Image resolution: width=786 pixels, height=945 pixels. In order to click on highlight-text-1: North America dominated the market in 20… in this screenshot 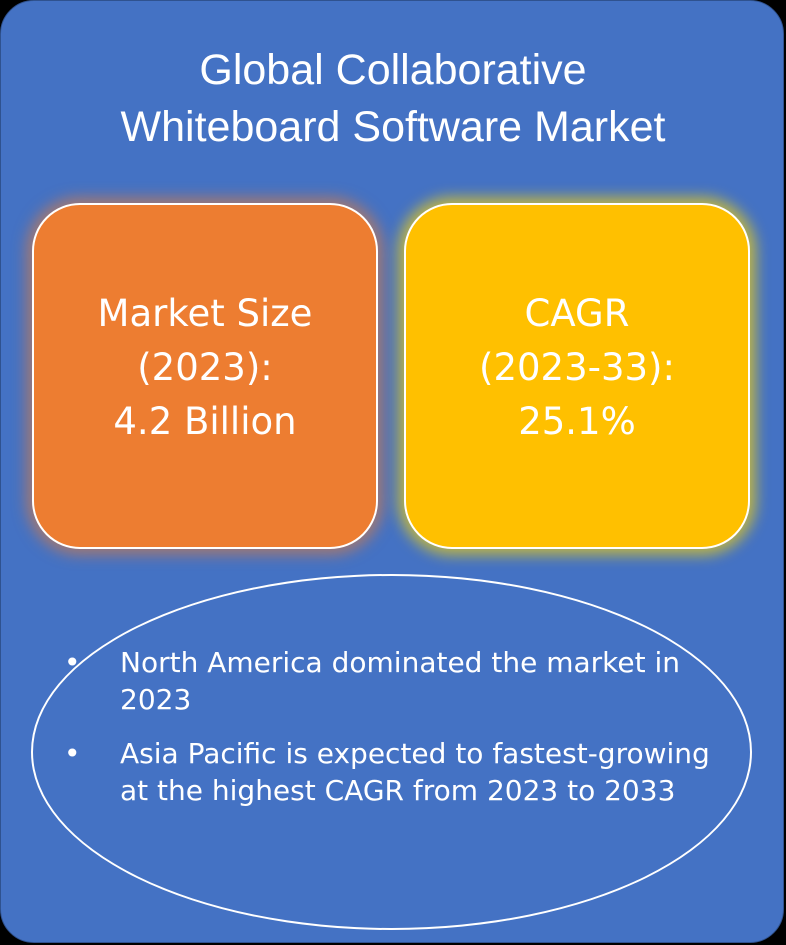, I will do `click(400, 681)`.